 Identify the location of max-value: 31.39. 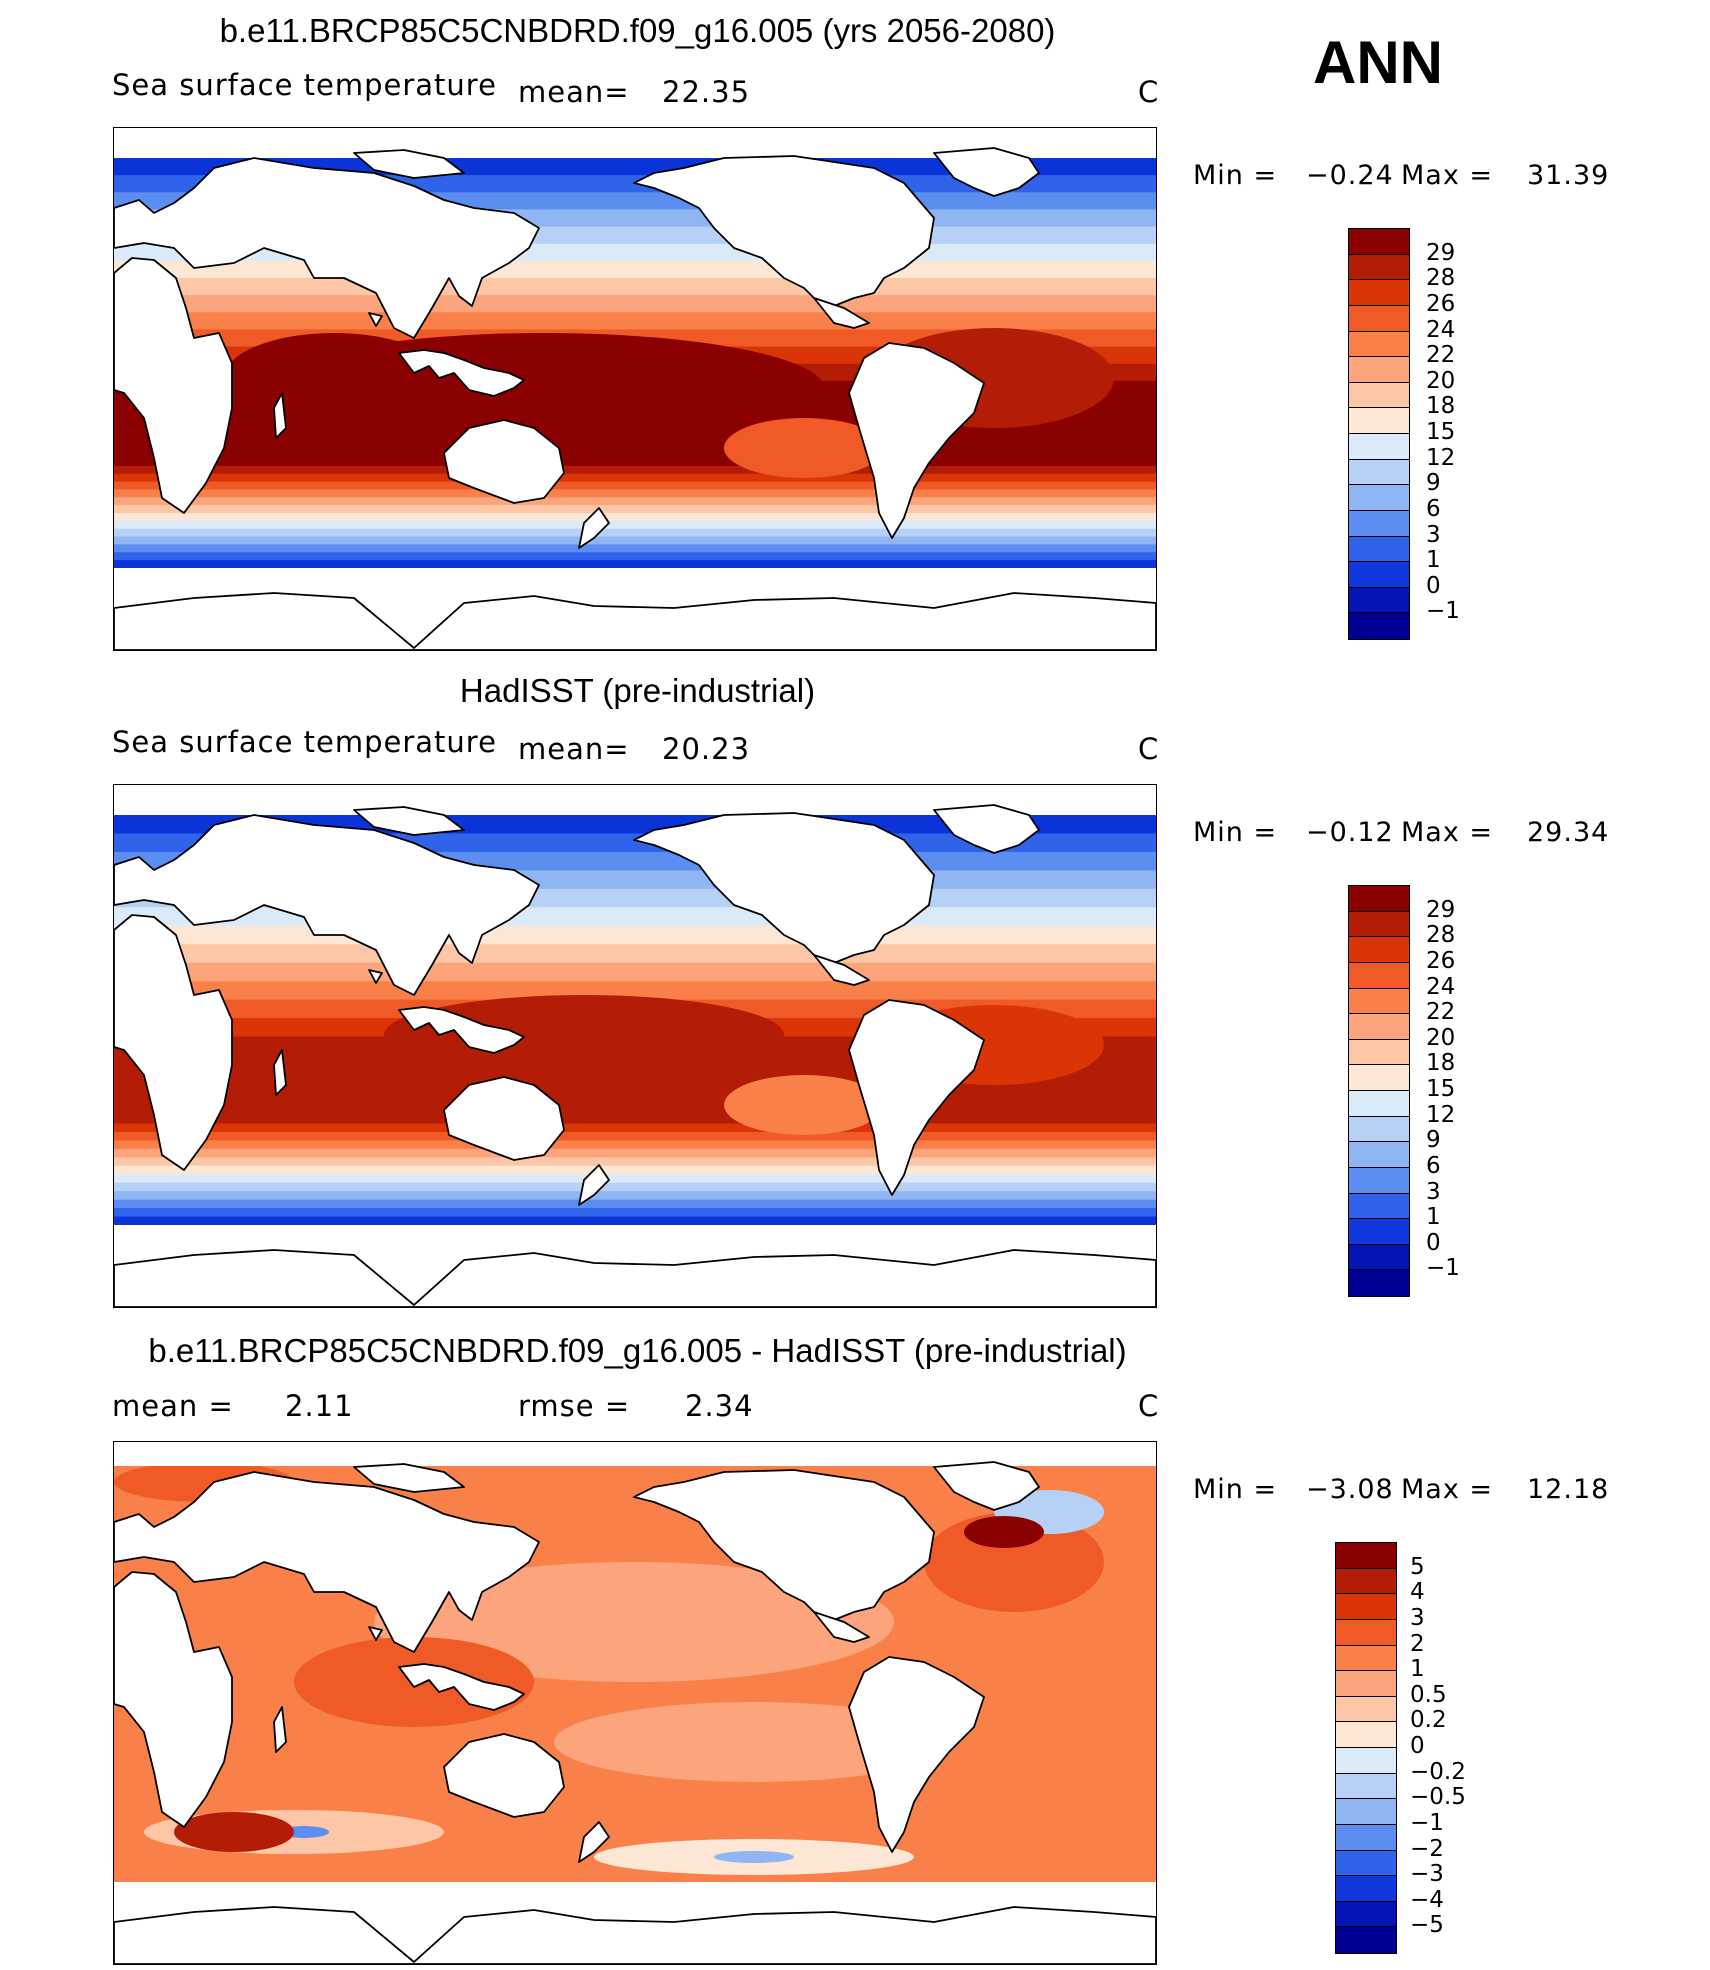
(1568, 175).